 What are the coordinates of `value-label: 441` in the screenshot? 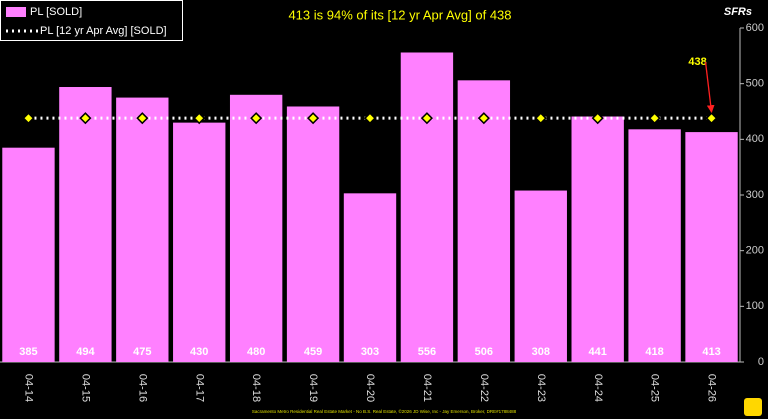 It's located at (598, 352).